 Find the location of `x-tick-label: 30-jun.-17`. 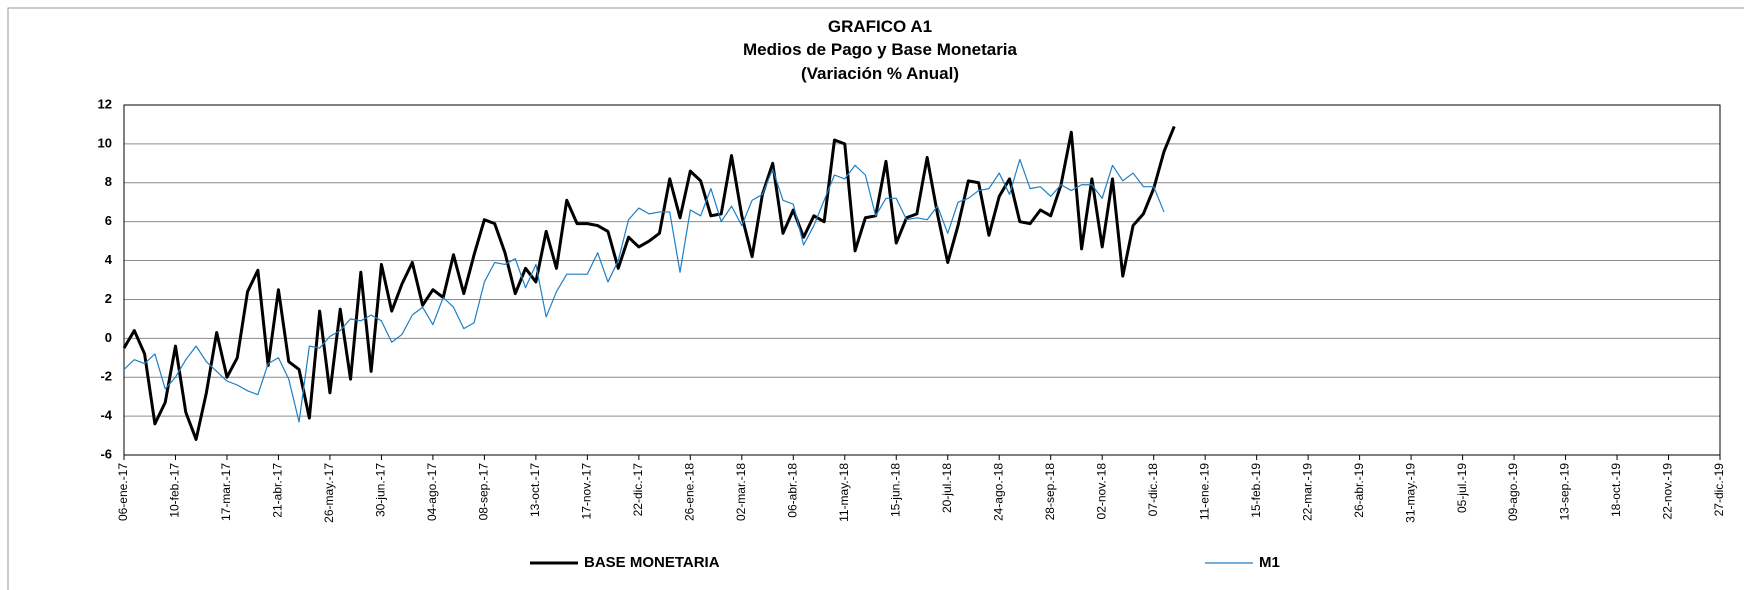

x-tick-label: 30-jun.-17 is located at coordinates (381, 490).